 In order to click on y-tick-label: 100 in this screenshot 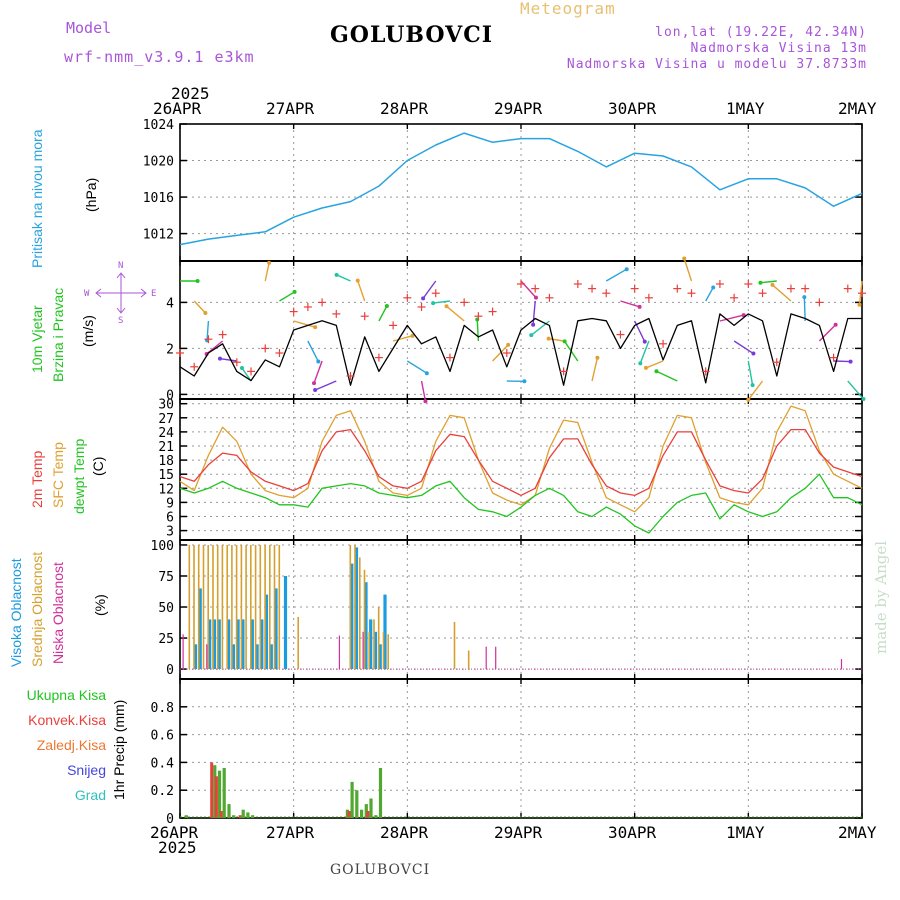, I will do `click(162, 546)`.